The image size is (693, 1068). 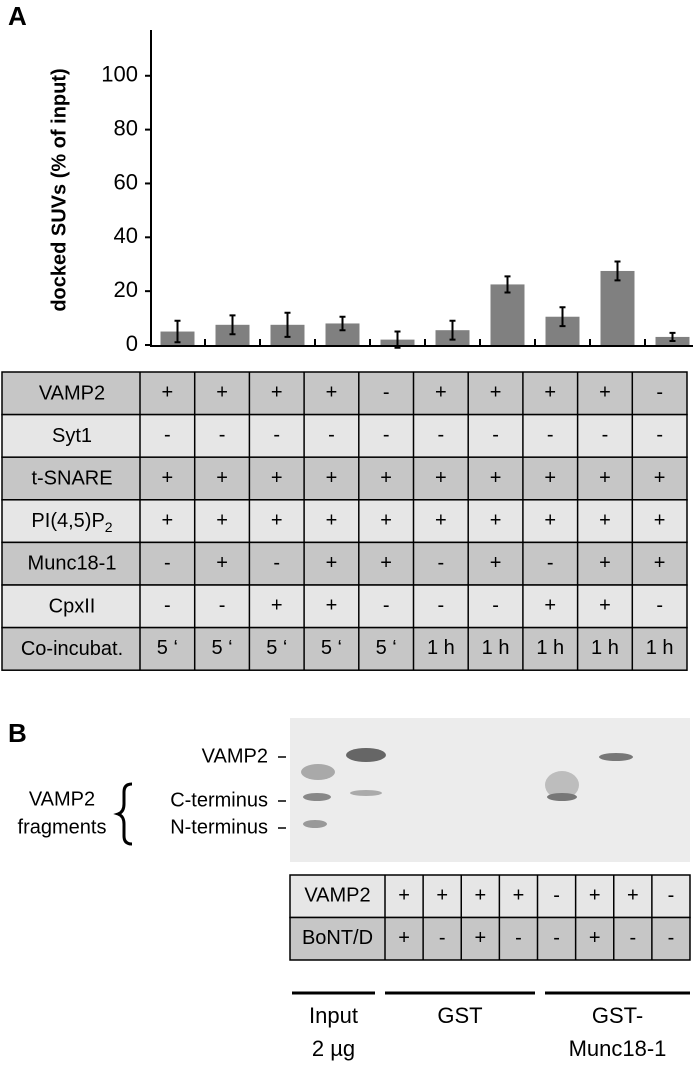 What do you see at coordinates (617, 1015) in the screenshot?
I see `group-label: GST-` at bounding box center [617, 1015].